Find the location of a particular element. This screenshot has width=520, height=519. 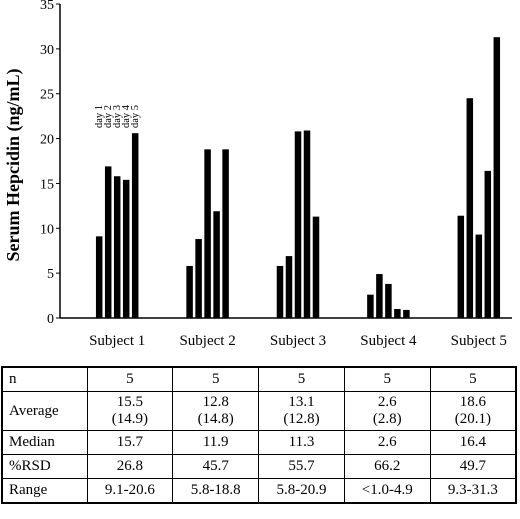

cell-sub-value: (14.8) is located at coordinates (215, 419).